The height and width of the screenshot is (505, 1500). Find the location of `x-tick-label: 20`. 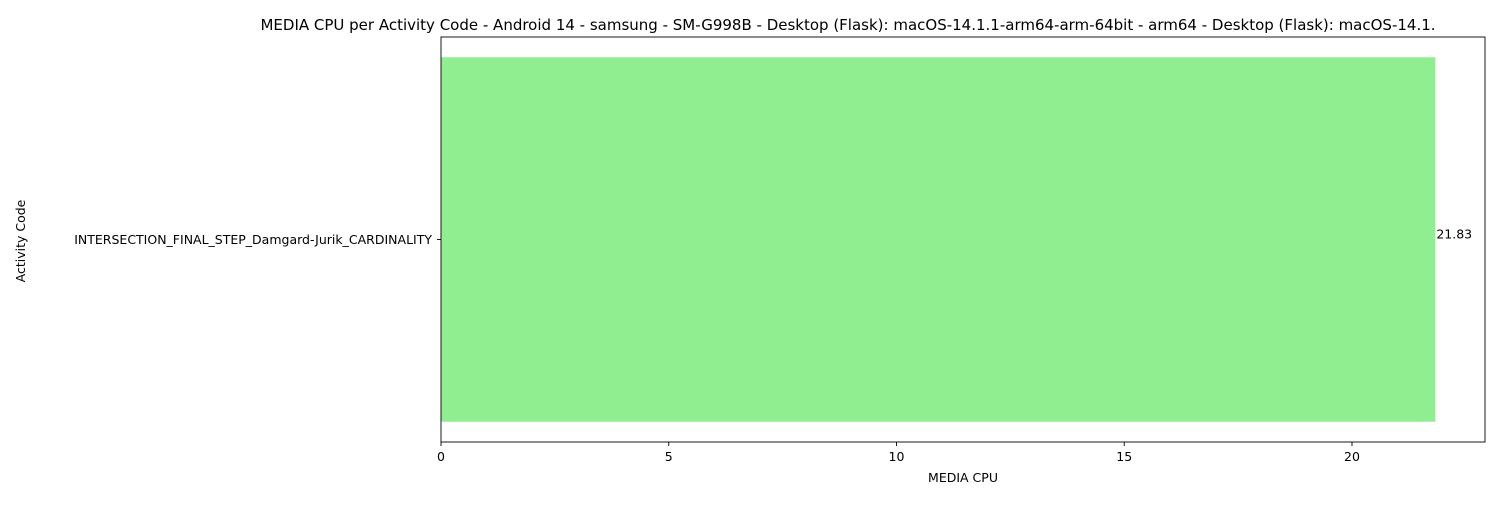

x-tick-label: 20 is located at coordinates (1352, 456).